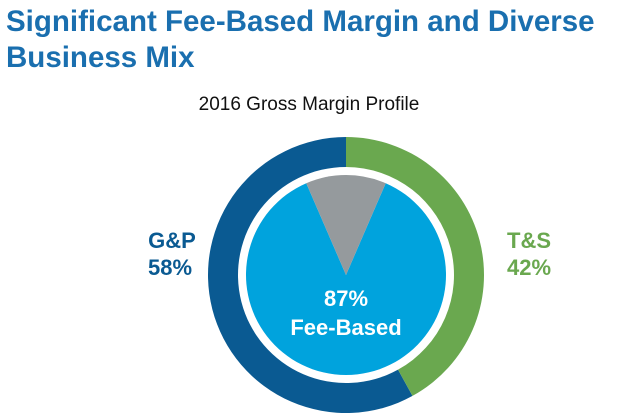  Describe the element at coordinates (309, 104) in the screenshot. I see `chart-title: 2016 Gross Margin Profile` at that location.